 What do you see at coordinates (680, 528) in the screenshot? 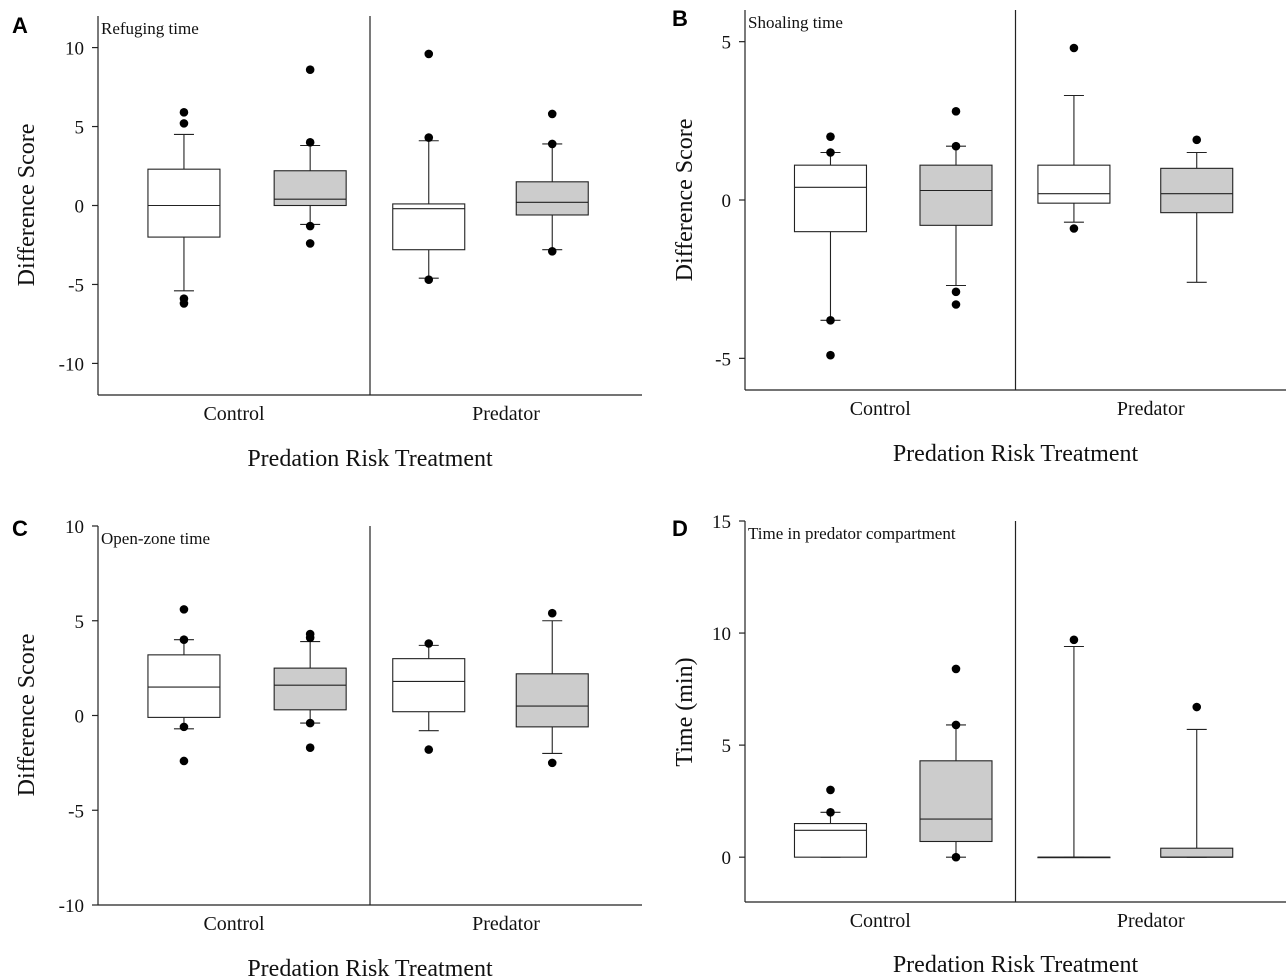
I see `panel-letter: D` at bounding box center [680, 528].